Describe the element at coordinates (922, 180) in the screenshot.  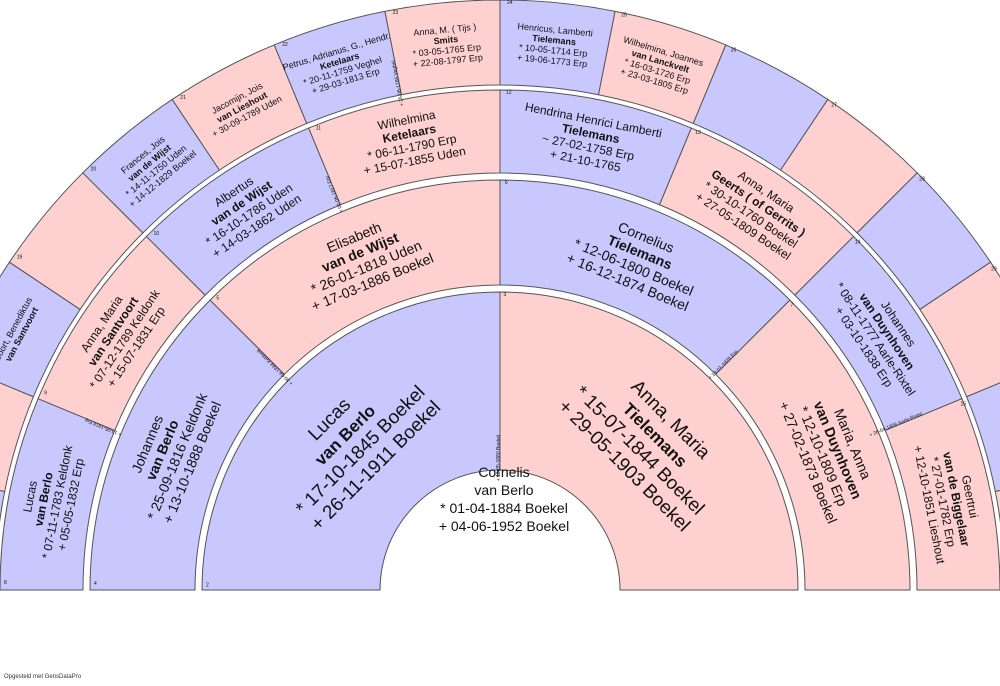
I see `ancestor-number-28: 28` at that location.